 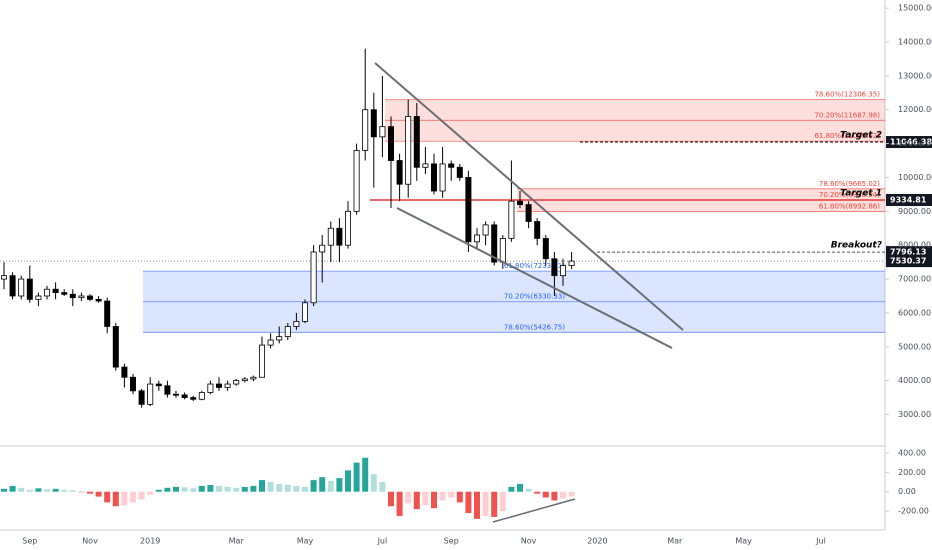 What do you see at coordinates (90, 541) in the screenshot?
I see `x-tick-label: Nov` at bounding box center [90, 541].